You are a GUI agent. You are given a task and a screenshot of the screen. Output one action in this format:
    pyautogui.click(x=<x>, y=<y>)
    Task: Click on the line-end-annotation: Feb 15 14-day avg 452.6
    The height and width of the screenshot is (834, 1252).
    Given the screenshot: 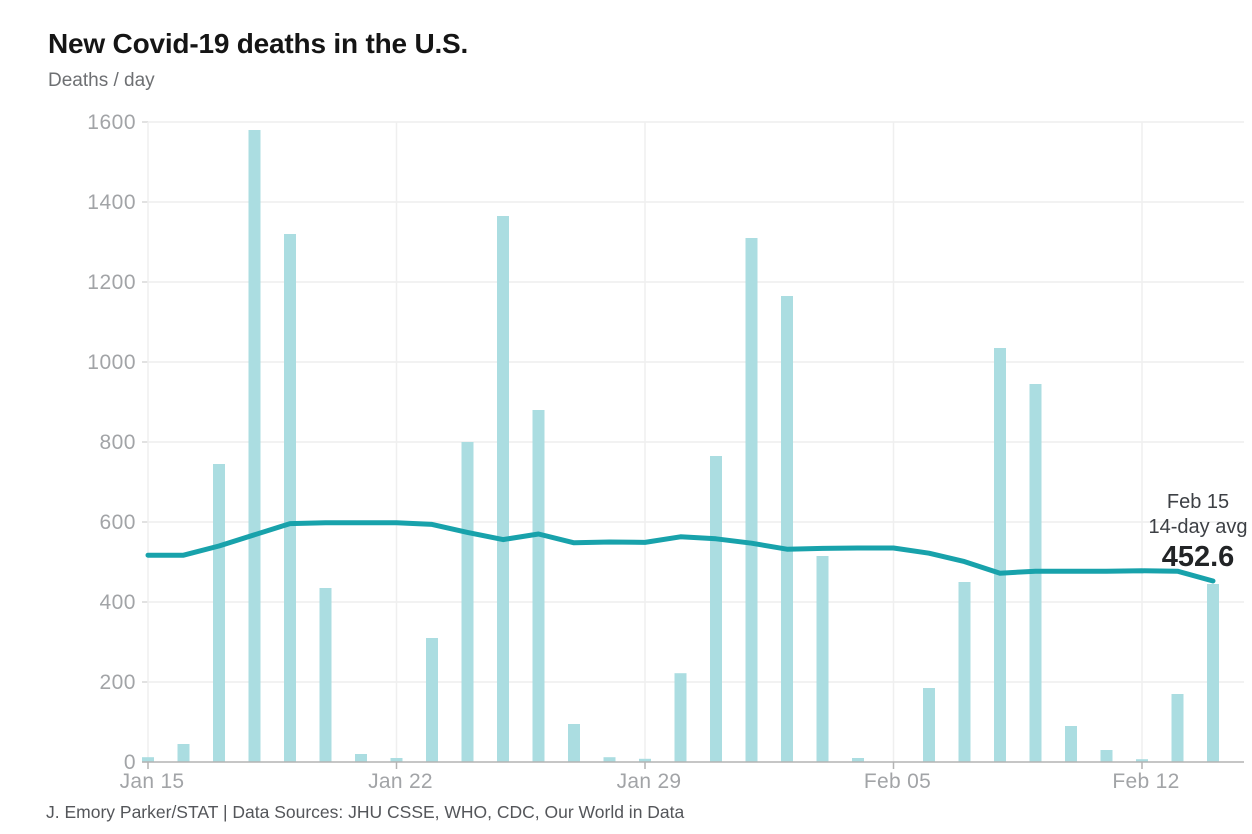 What is the action you would take?
    pyautogui.click(x=1198, y=531)
    